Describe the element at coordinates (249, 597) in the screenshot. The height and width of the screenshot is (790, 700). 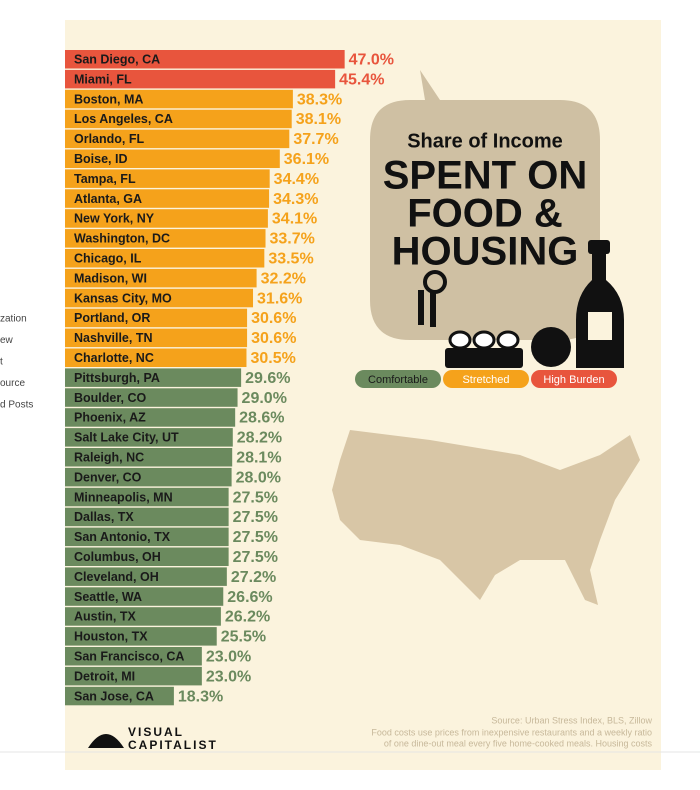
I see `value-label: 26.6%` at that location.